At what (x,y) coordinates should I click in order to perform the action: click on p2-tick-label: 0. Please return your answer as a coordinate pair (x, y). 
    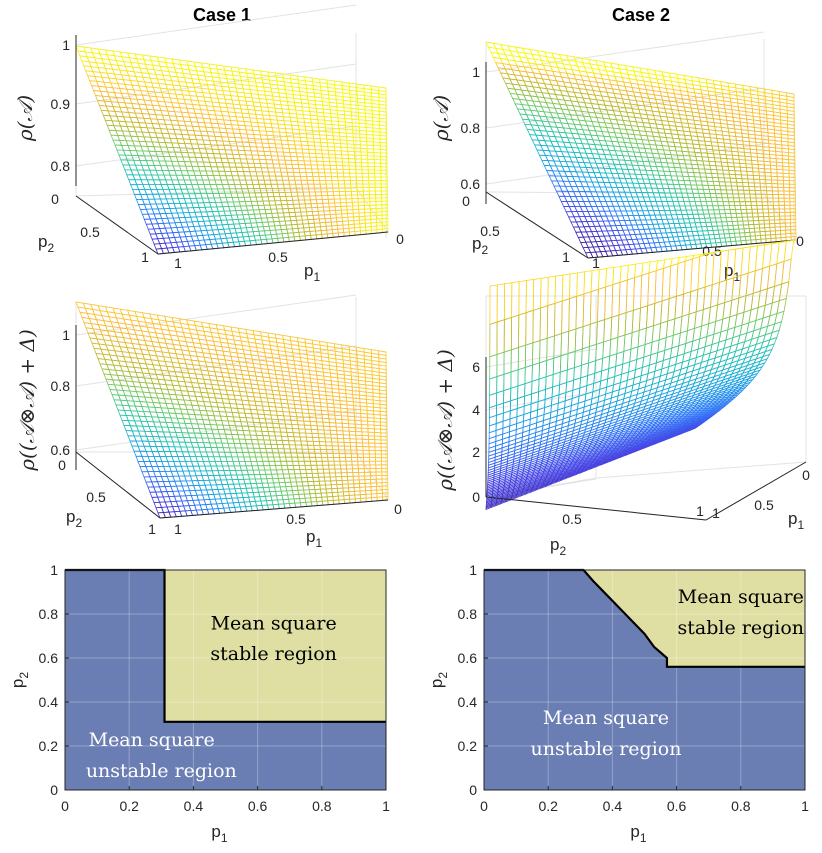
    Looking at the image, I should click on (466, 201).